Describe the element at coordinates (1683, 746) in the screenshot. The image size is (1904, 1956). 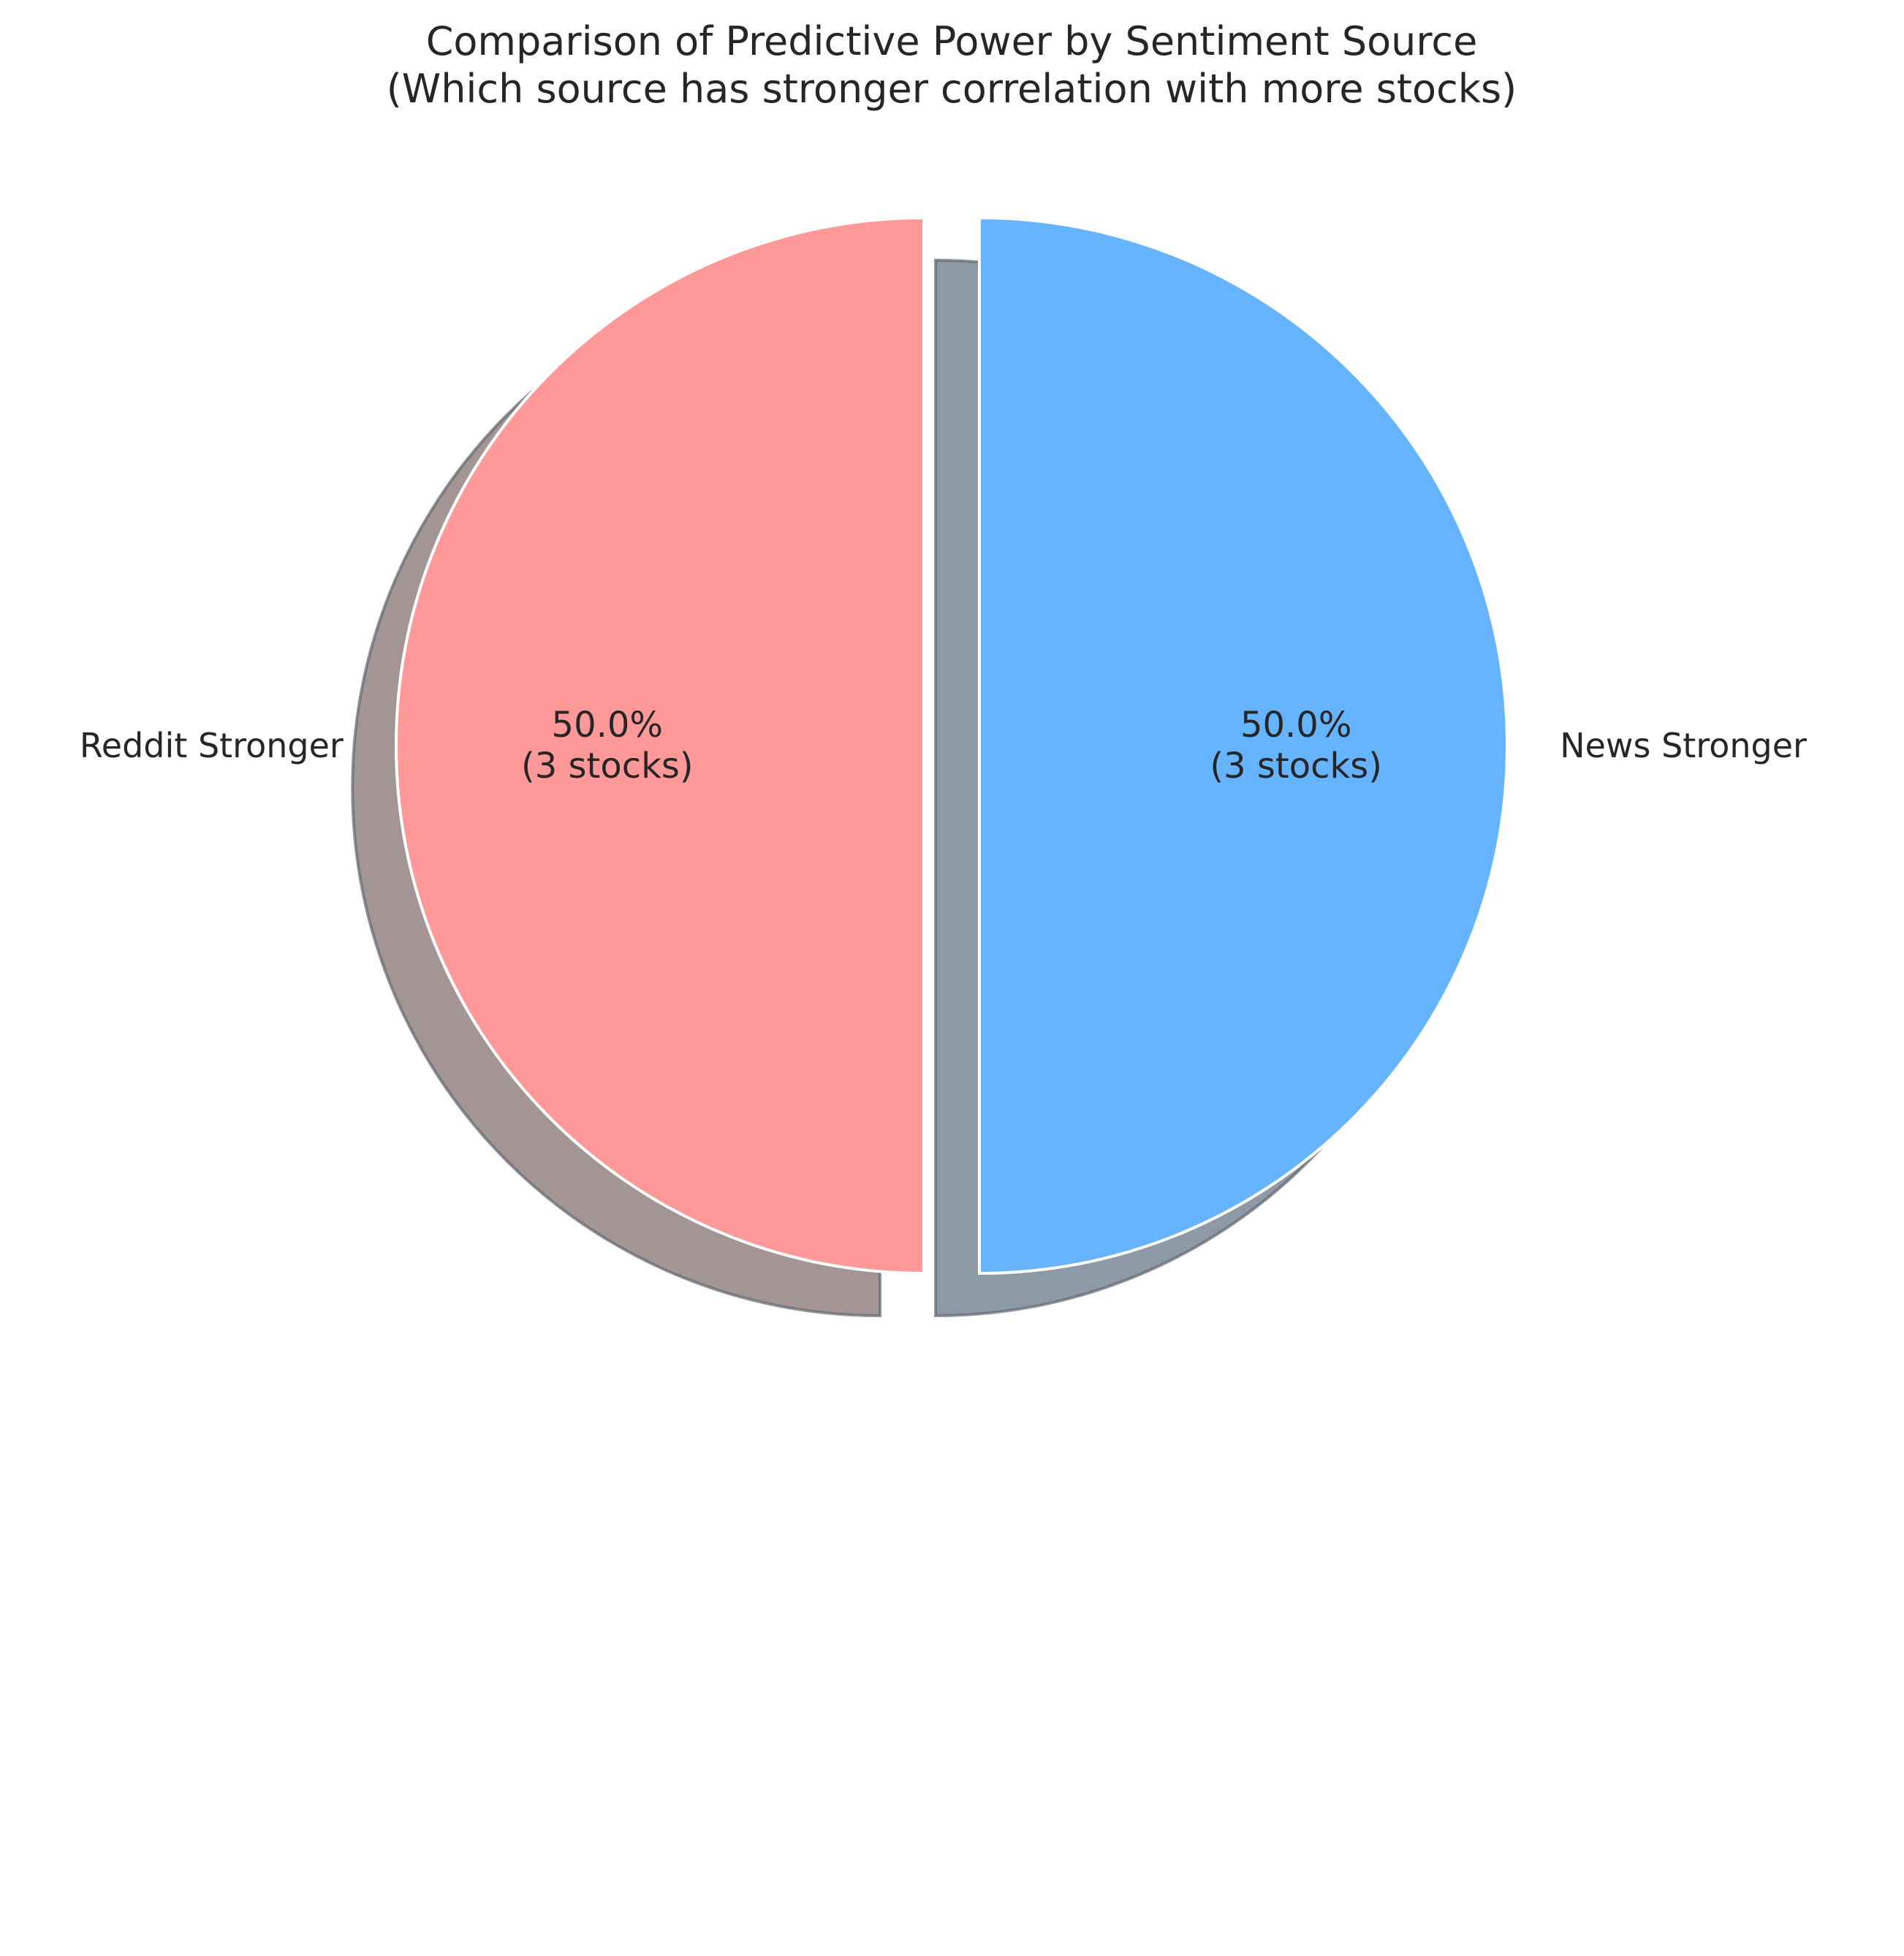
I see `slice-label-news-stronger: News Stronger` at that location.